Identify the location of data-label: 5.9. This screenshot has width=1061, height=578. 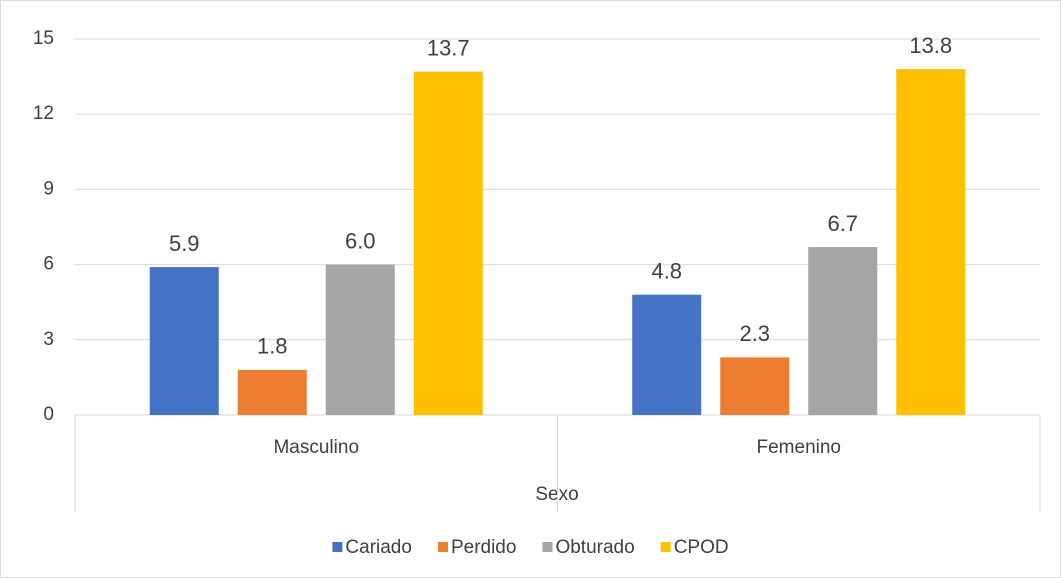
(184, 243).